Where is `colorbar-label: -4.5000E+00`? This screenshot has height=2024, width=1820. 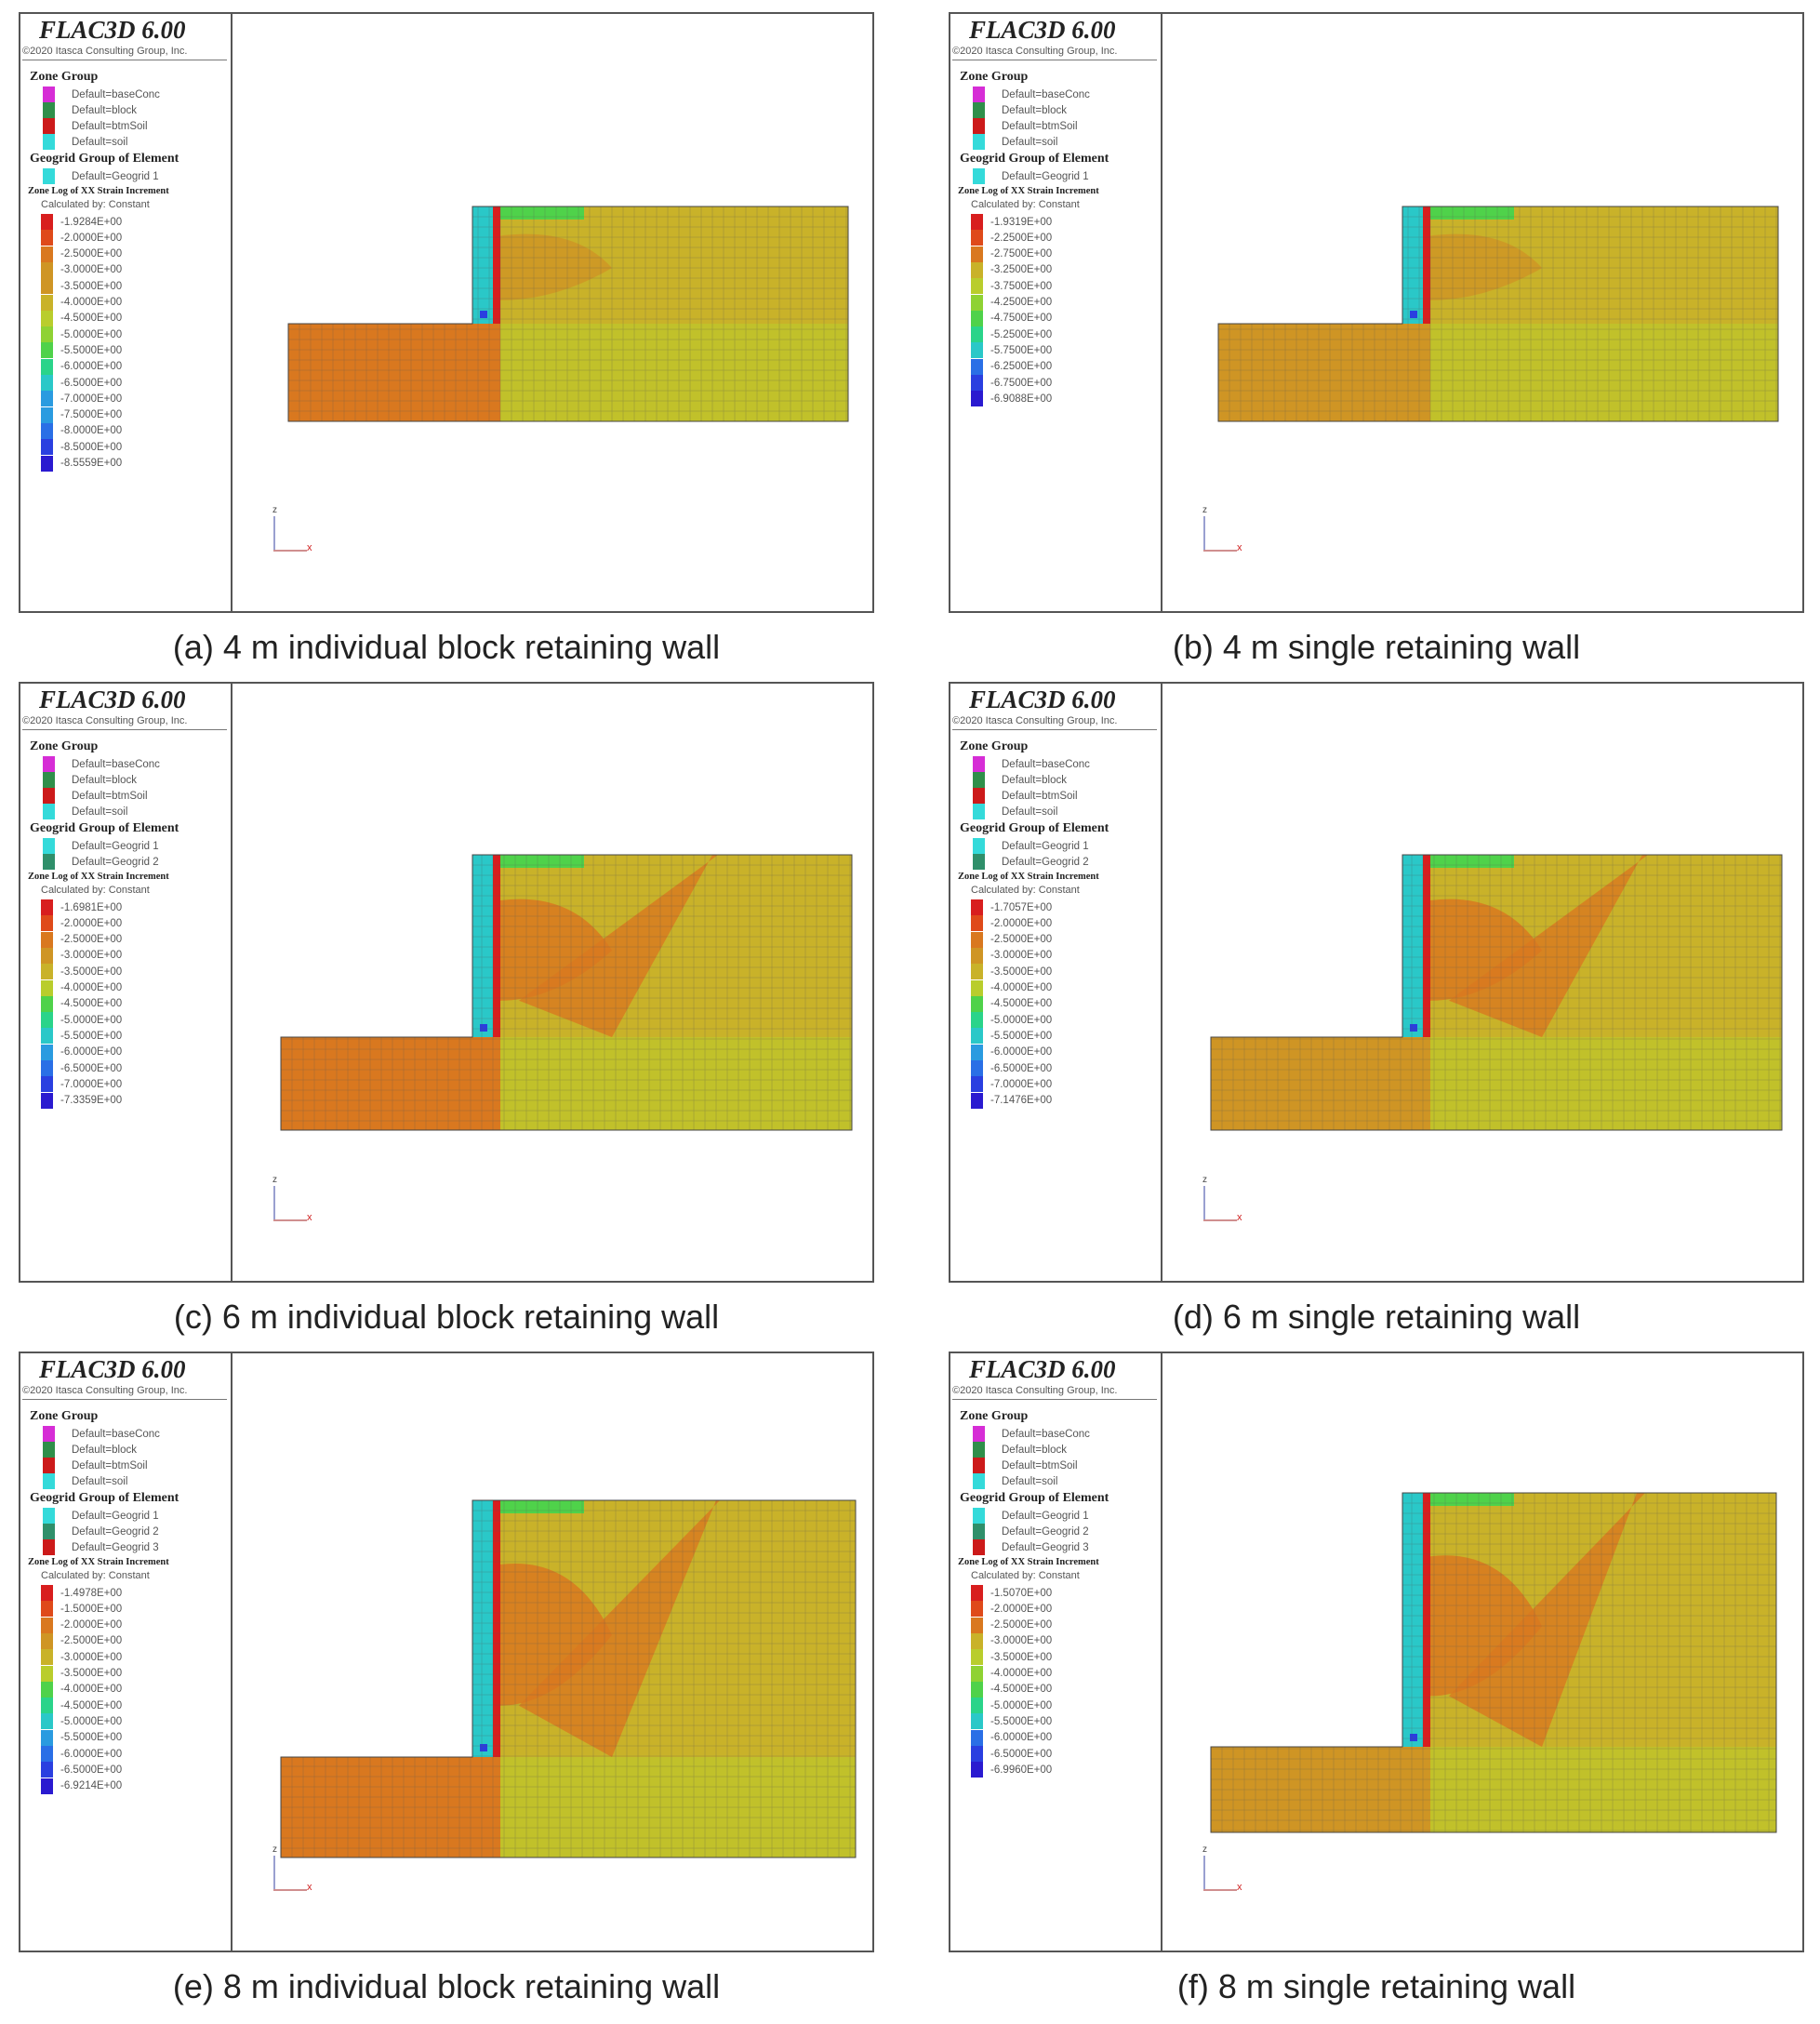 colorbar-label: -4.5000E+00 is located at coordinates (1021, 1690).